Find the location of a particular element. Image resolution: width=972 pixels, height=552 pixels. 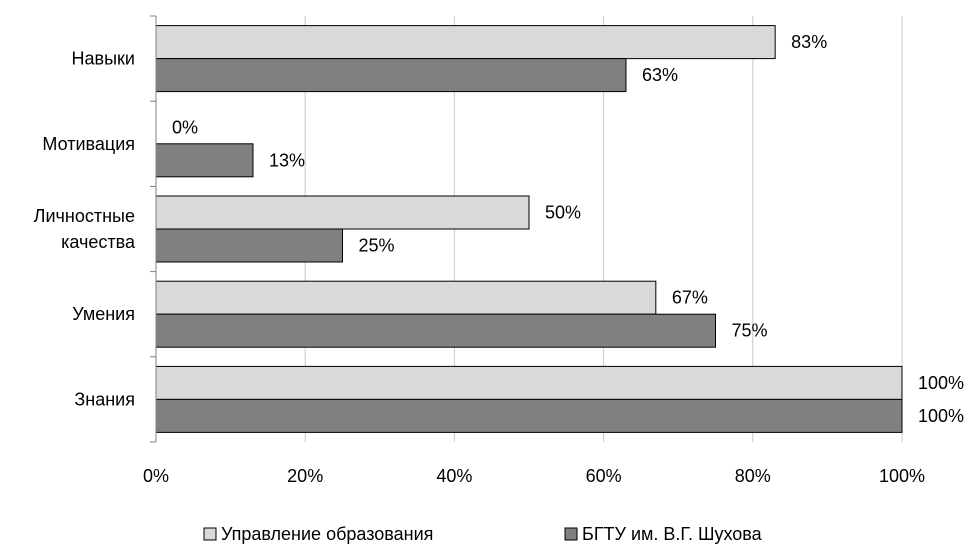

category-label: Умения is located at coordinates (103, 314).